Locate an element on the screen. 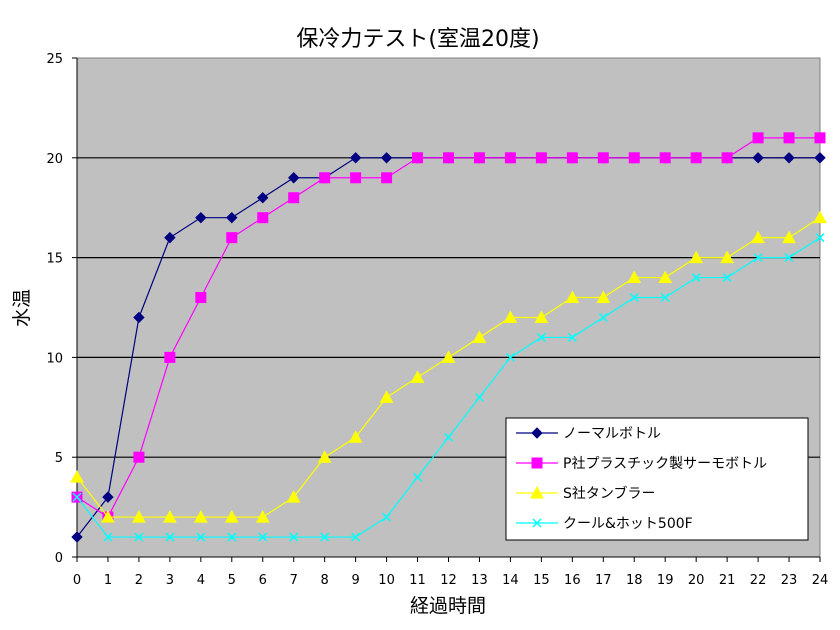 This screenshot has width=840, height=630. legend-label: ノーマルボトル is located at coordinates (612, 434).